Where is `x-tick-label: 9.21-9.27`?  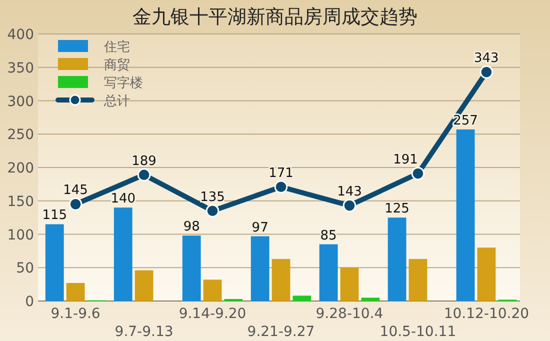
x-tick-label: 9.21-9.27 is located at coordinates (281, 332).